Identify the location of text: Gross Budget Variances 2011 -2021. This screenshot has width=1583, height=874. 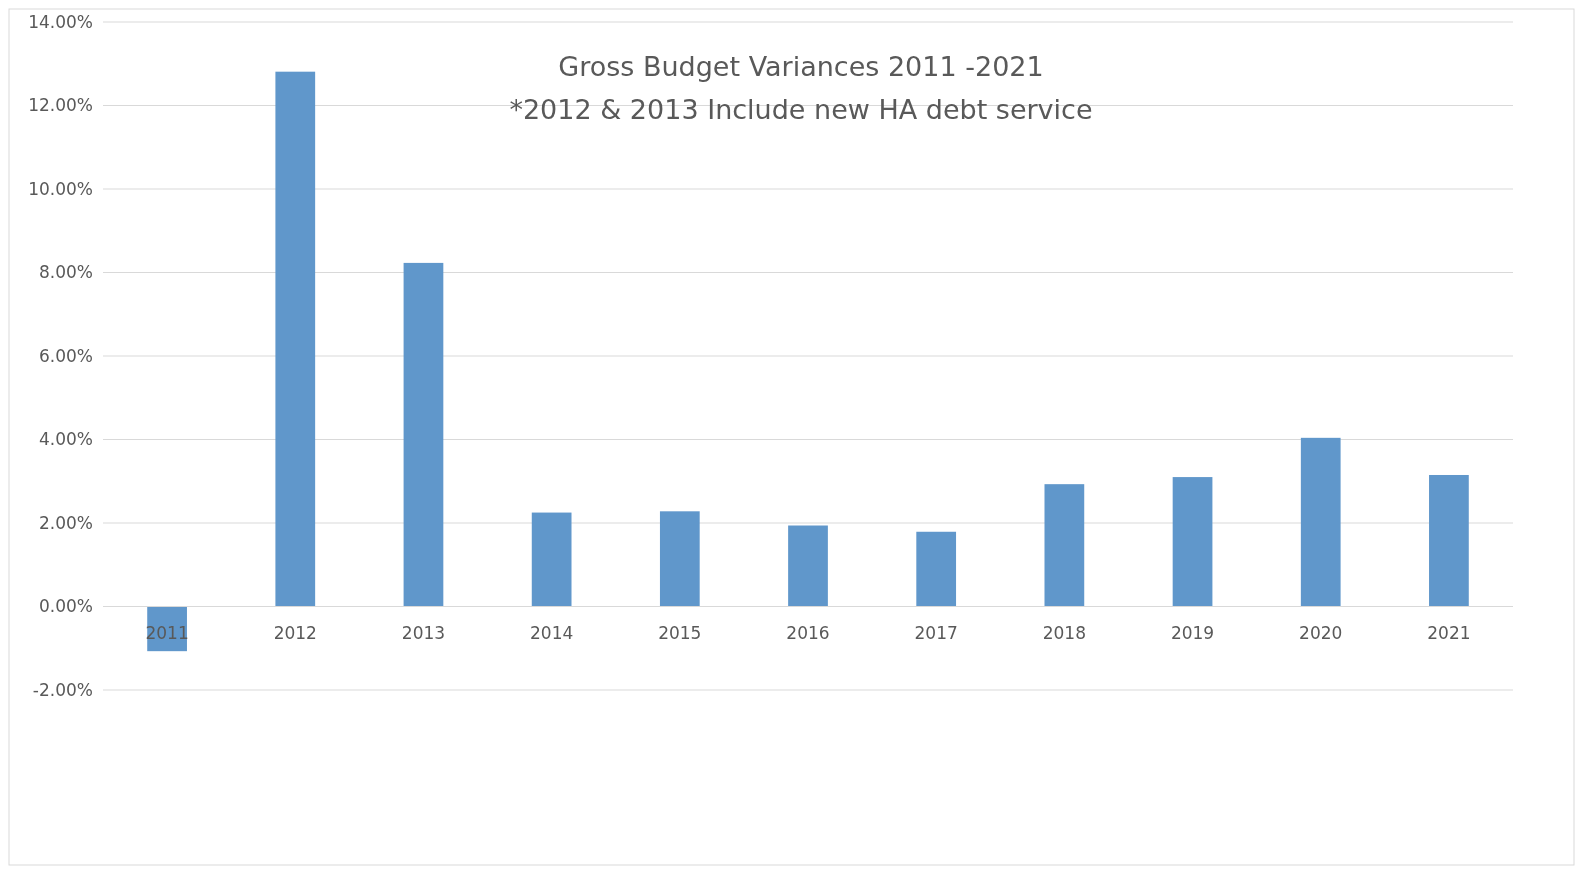
(801, 66).